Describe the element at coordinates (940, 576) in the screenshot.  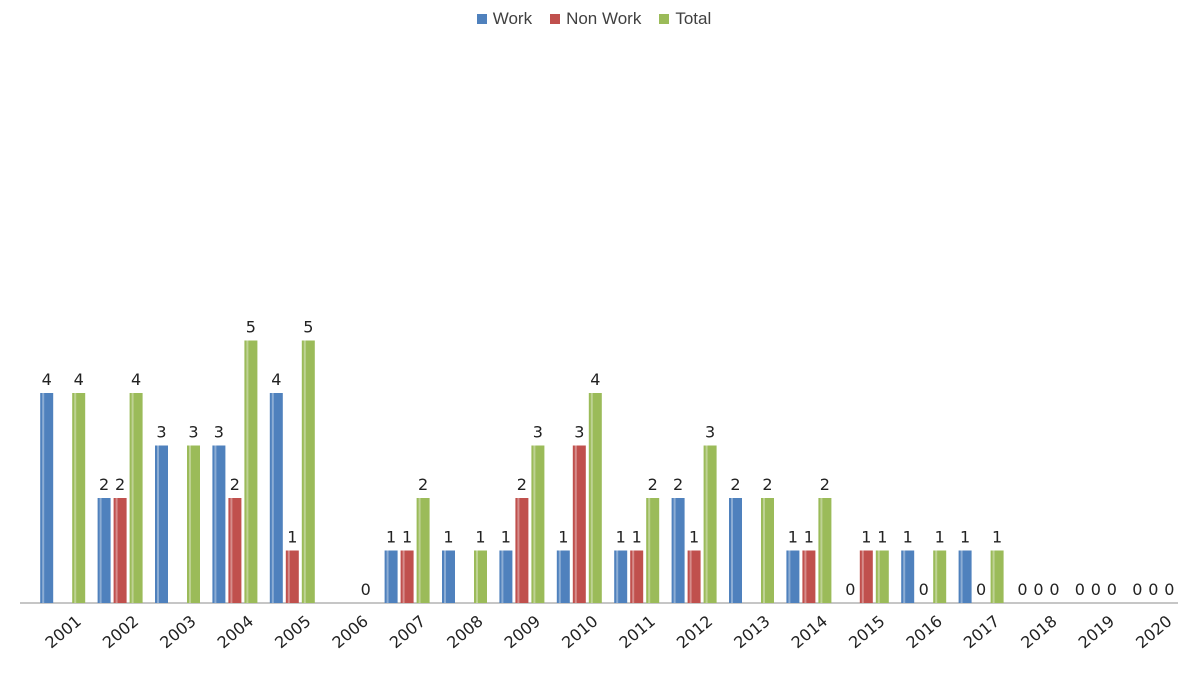
I see `bar-total-2016` at that location.